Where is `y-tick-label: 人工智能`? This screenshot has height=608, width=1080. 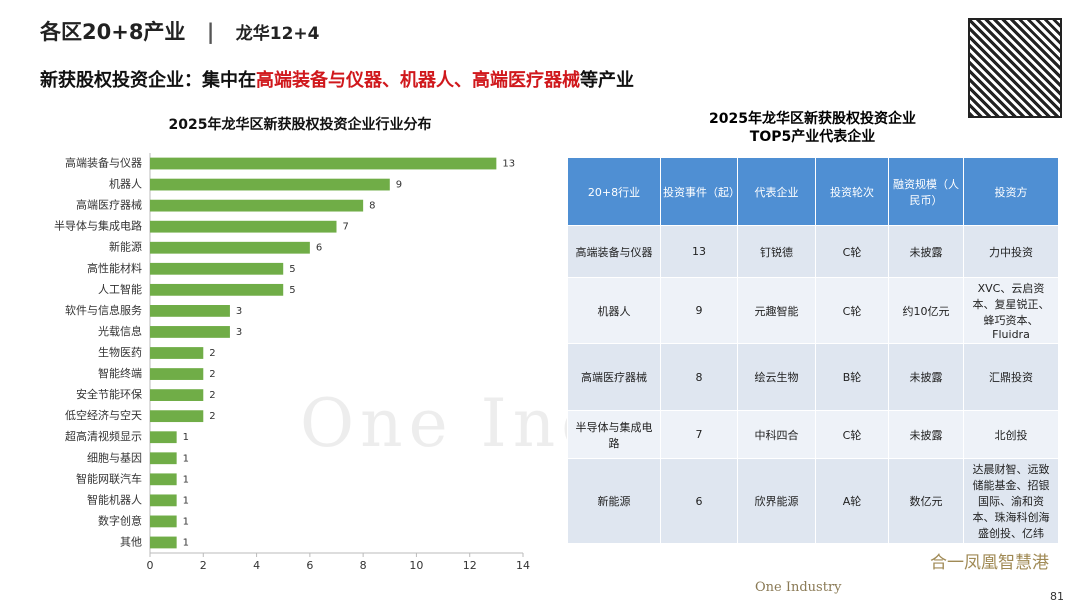
y-tick-label: 人工智能 is located at coordinates (120, 289).